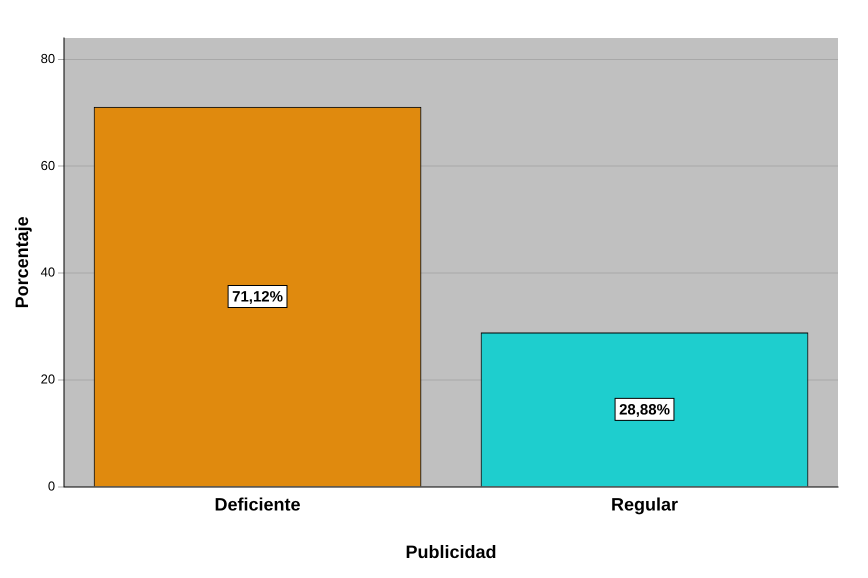 This screenshot has height=578, width=868. Describe the element at coordinates (644, 410) in the screenshot. I see `data-label: 28,88%` at that location.